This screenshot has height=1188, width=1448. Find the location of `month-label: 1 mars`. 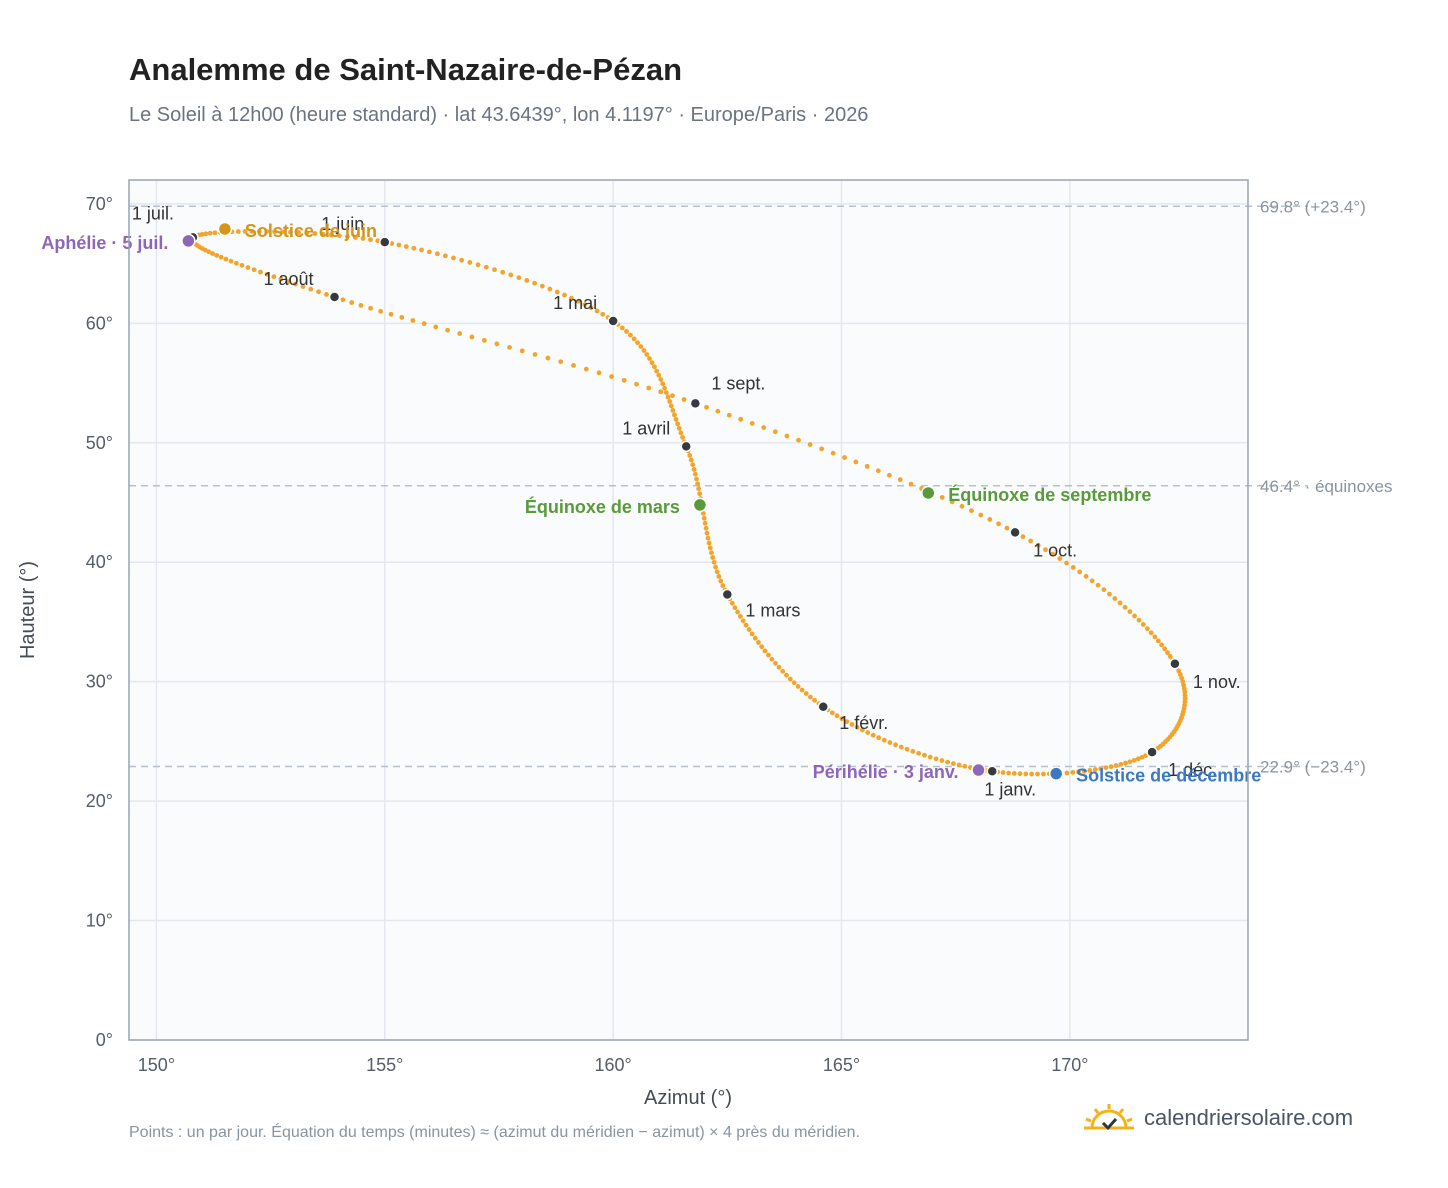

month-label: 1 mars is located at coordinates (772, 610).